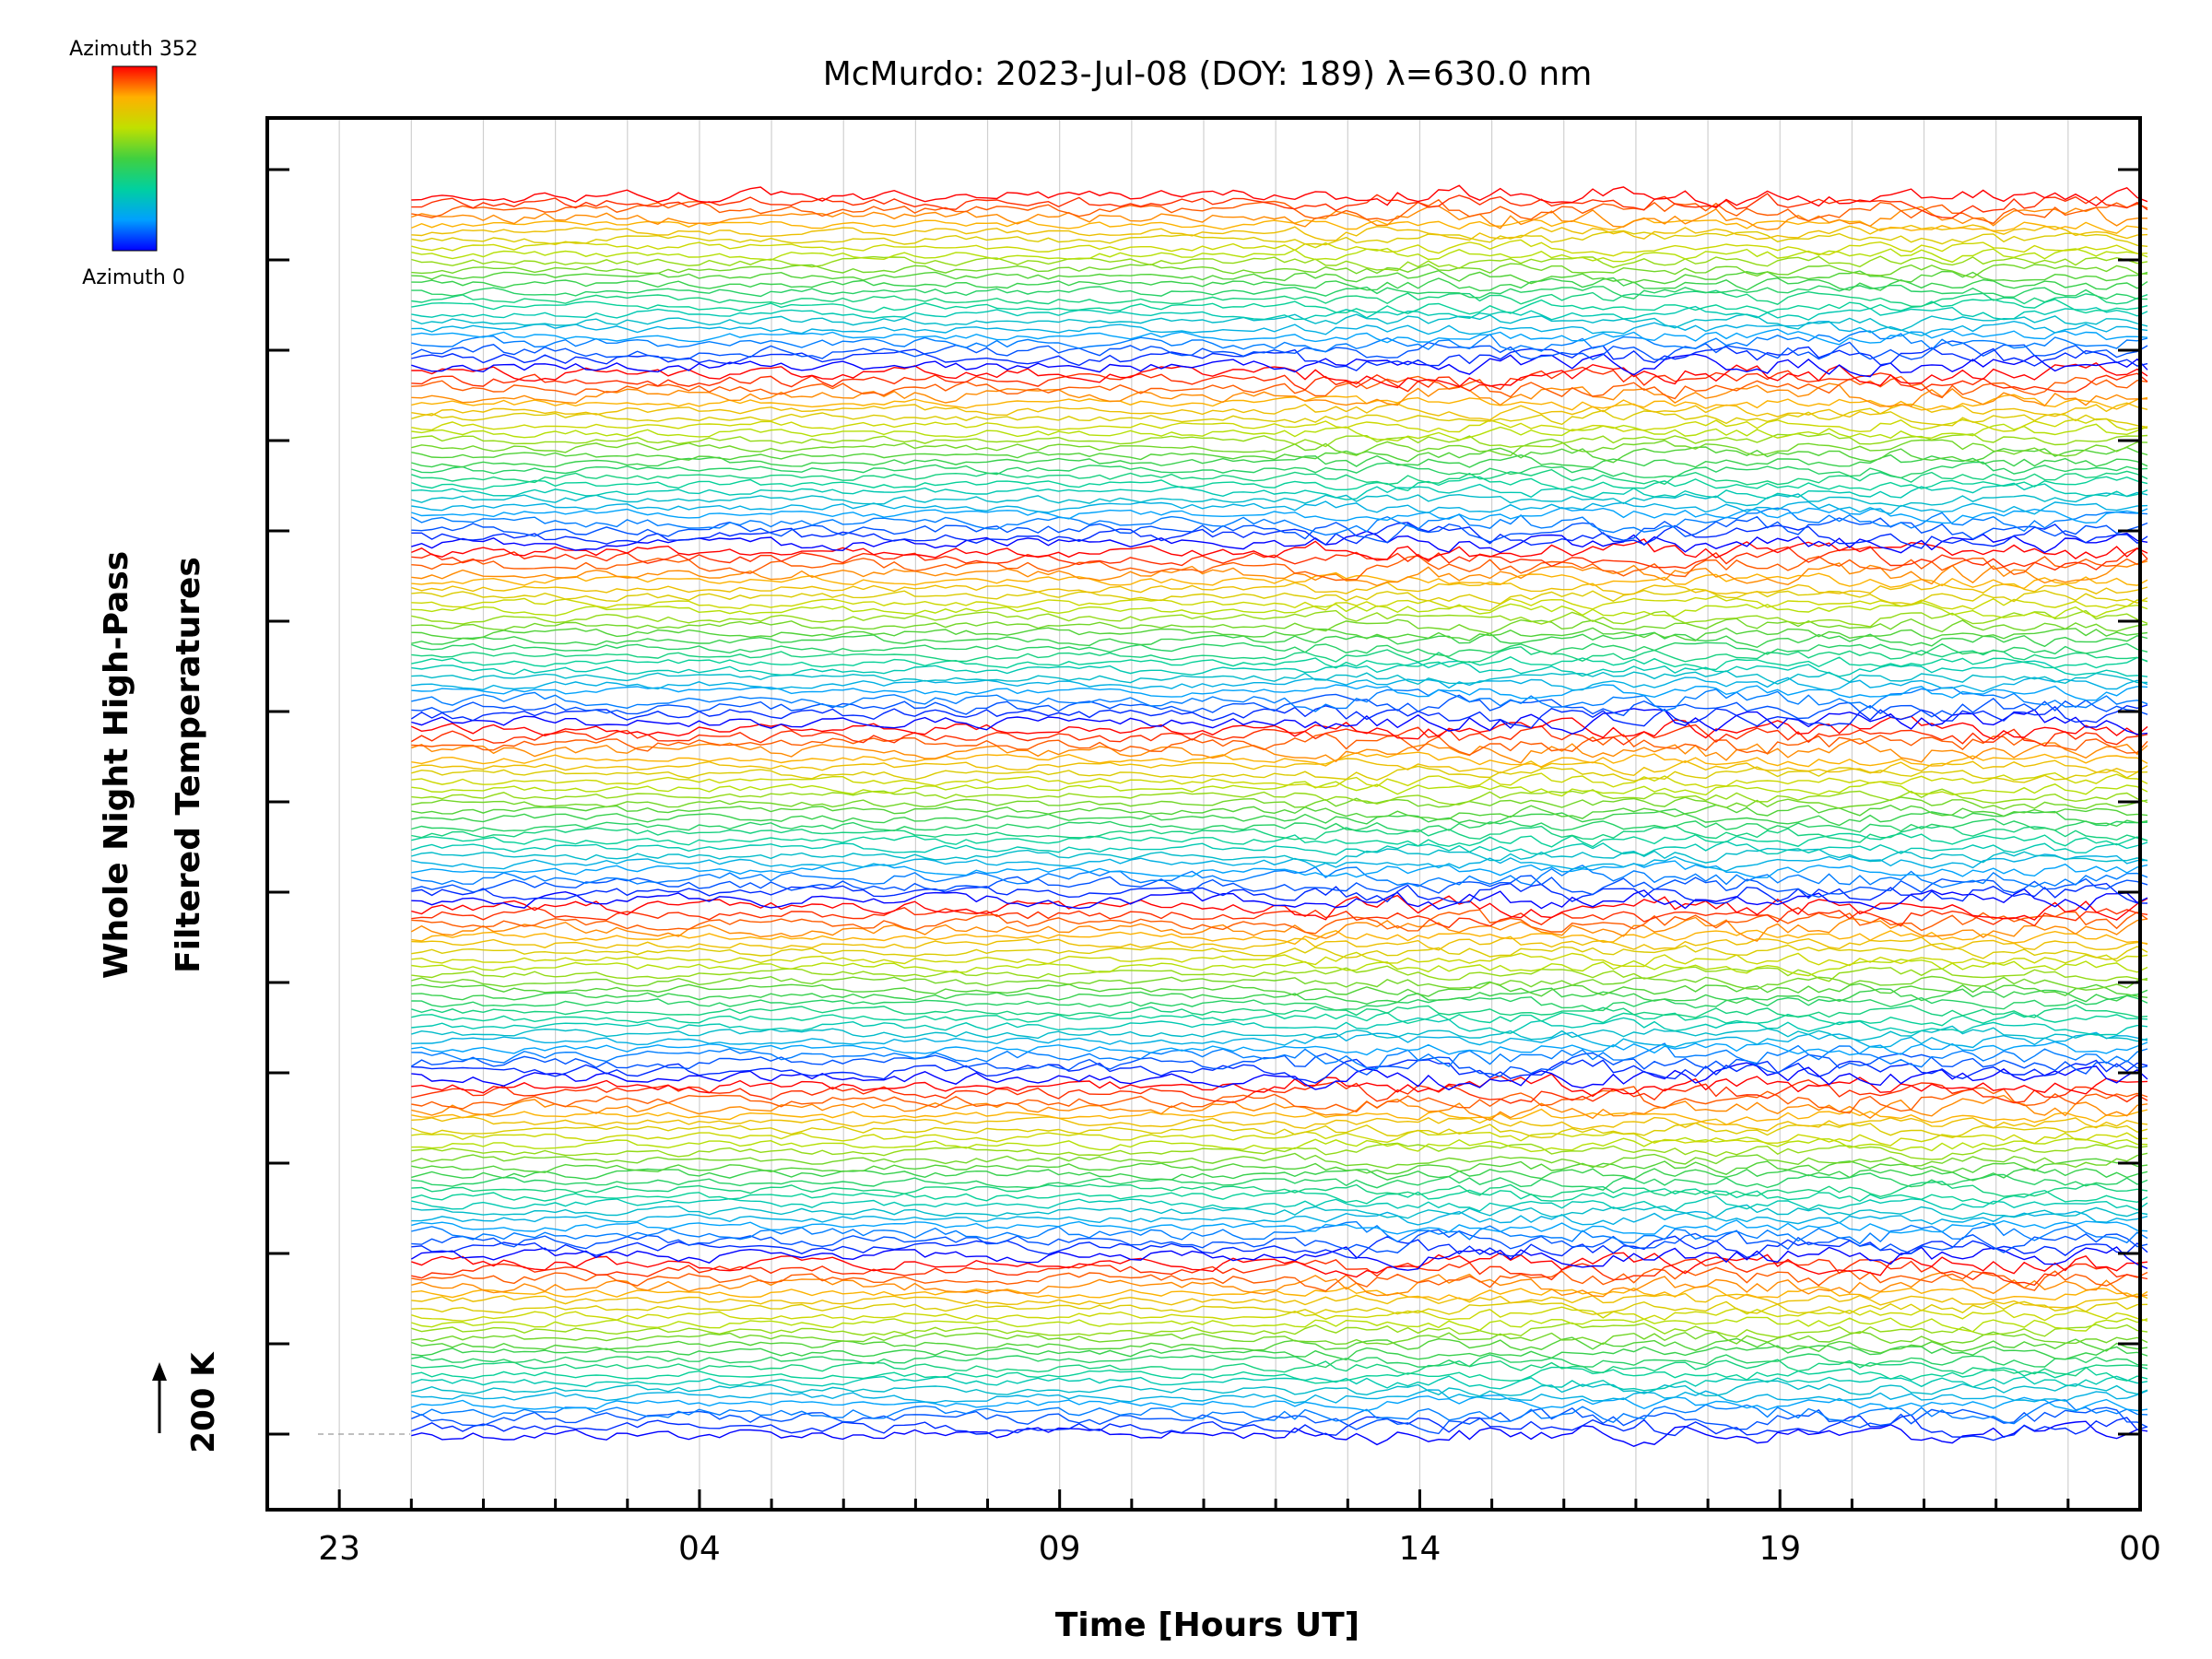  Describe the element at coordinates (1420, 1549) in the screenshot. I see `x-tick-label: 14` at that location.